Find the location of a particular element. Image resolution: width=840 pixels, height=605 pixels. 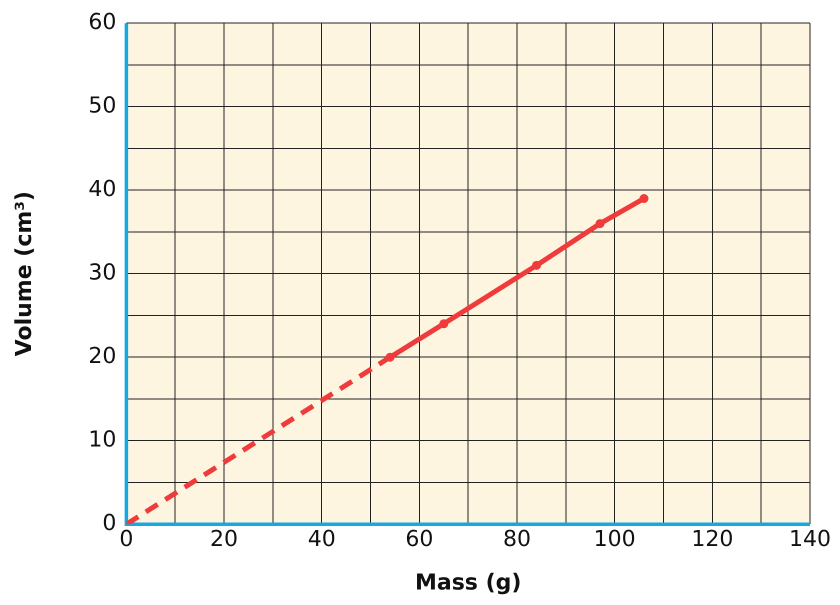

x-tick-label: 40 is located at coordinates (322, 539).